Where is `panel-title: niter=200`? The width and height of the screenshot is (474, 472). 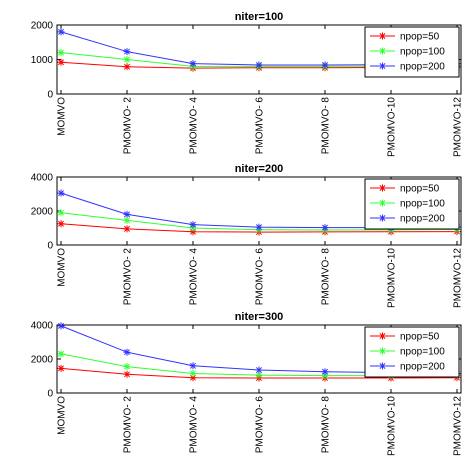
panel-title: niter=200 is located at coordinates (259, 169).